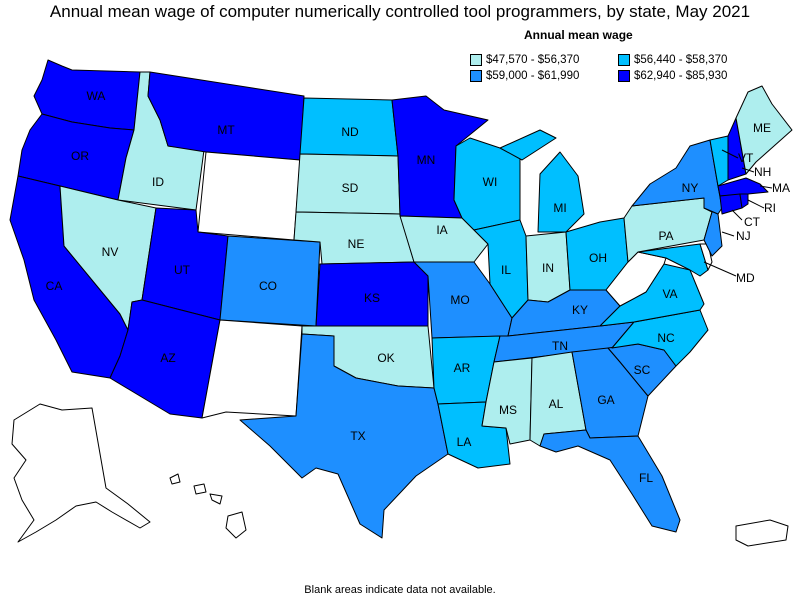 The height and width of the screenshot is (600, 800). I want to click on state-mt, so click(226, 116).